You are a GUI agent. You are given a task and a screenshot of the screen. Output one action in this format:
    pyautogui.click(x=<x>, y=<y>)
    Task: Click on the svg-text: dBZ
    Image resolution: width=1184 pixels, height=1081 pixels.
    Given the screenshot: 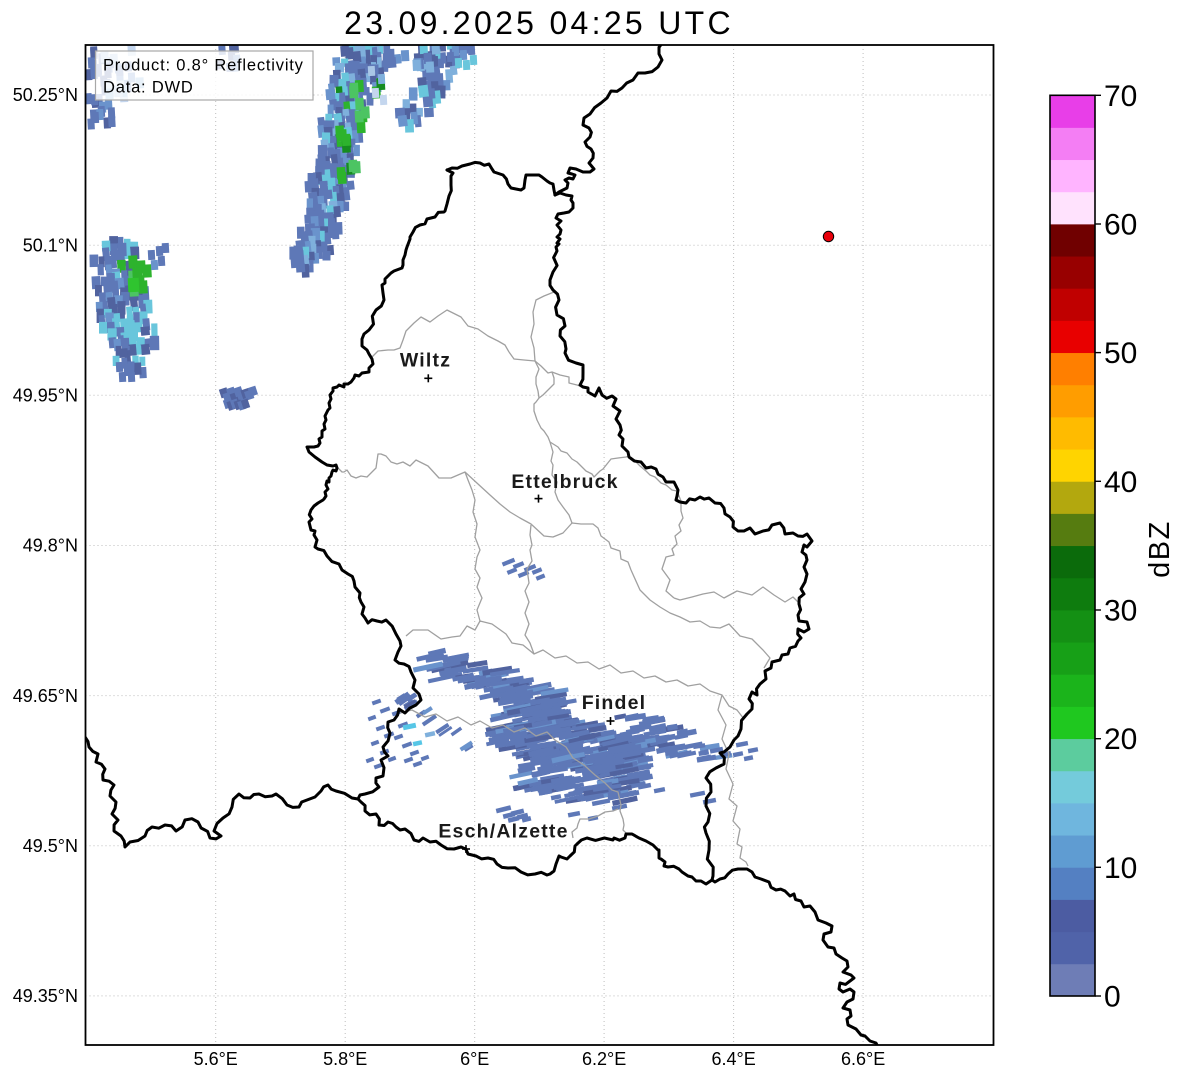 What is the action you would take?
    pyautogui.click(x=1160, y=549)
    